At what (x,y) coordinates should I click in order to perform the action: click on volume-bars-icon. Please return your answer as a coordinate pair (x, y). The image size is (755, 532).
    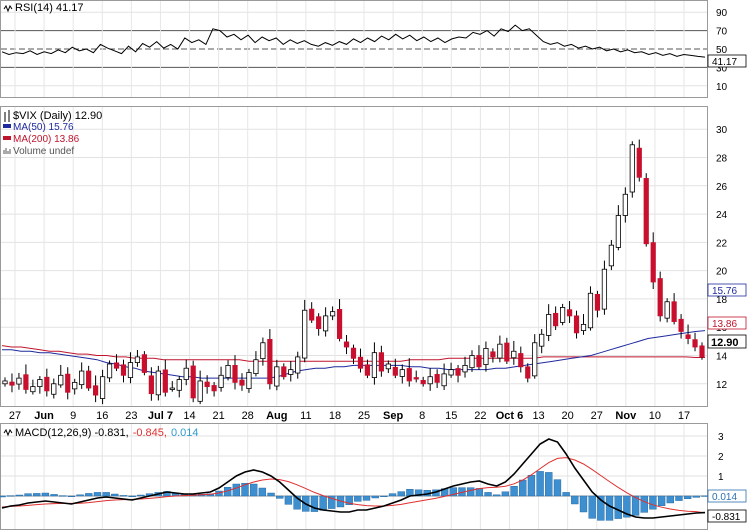
    Looking at the image, I should click on (7, 151).